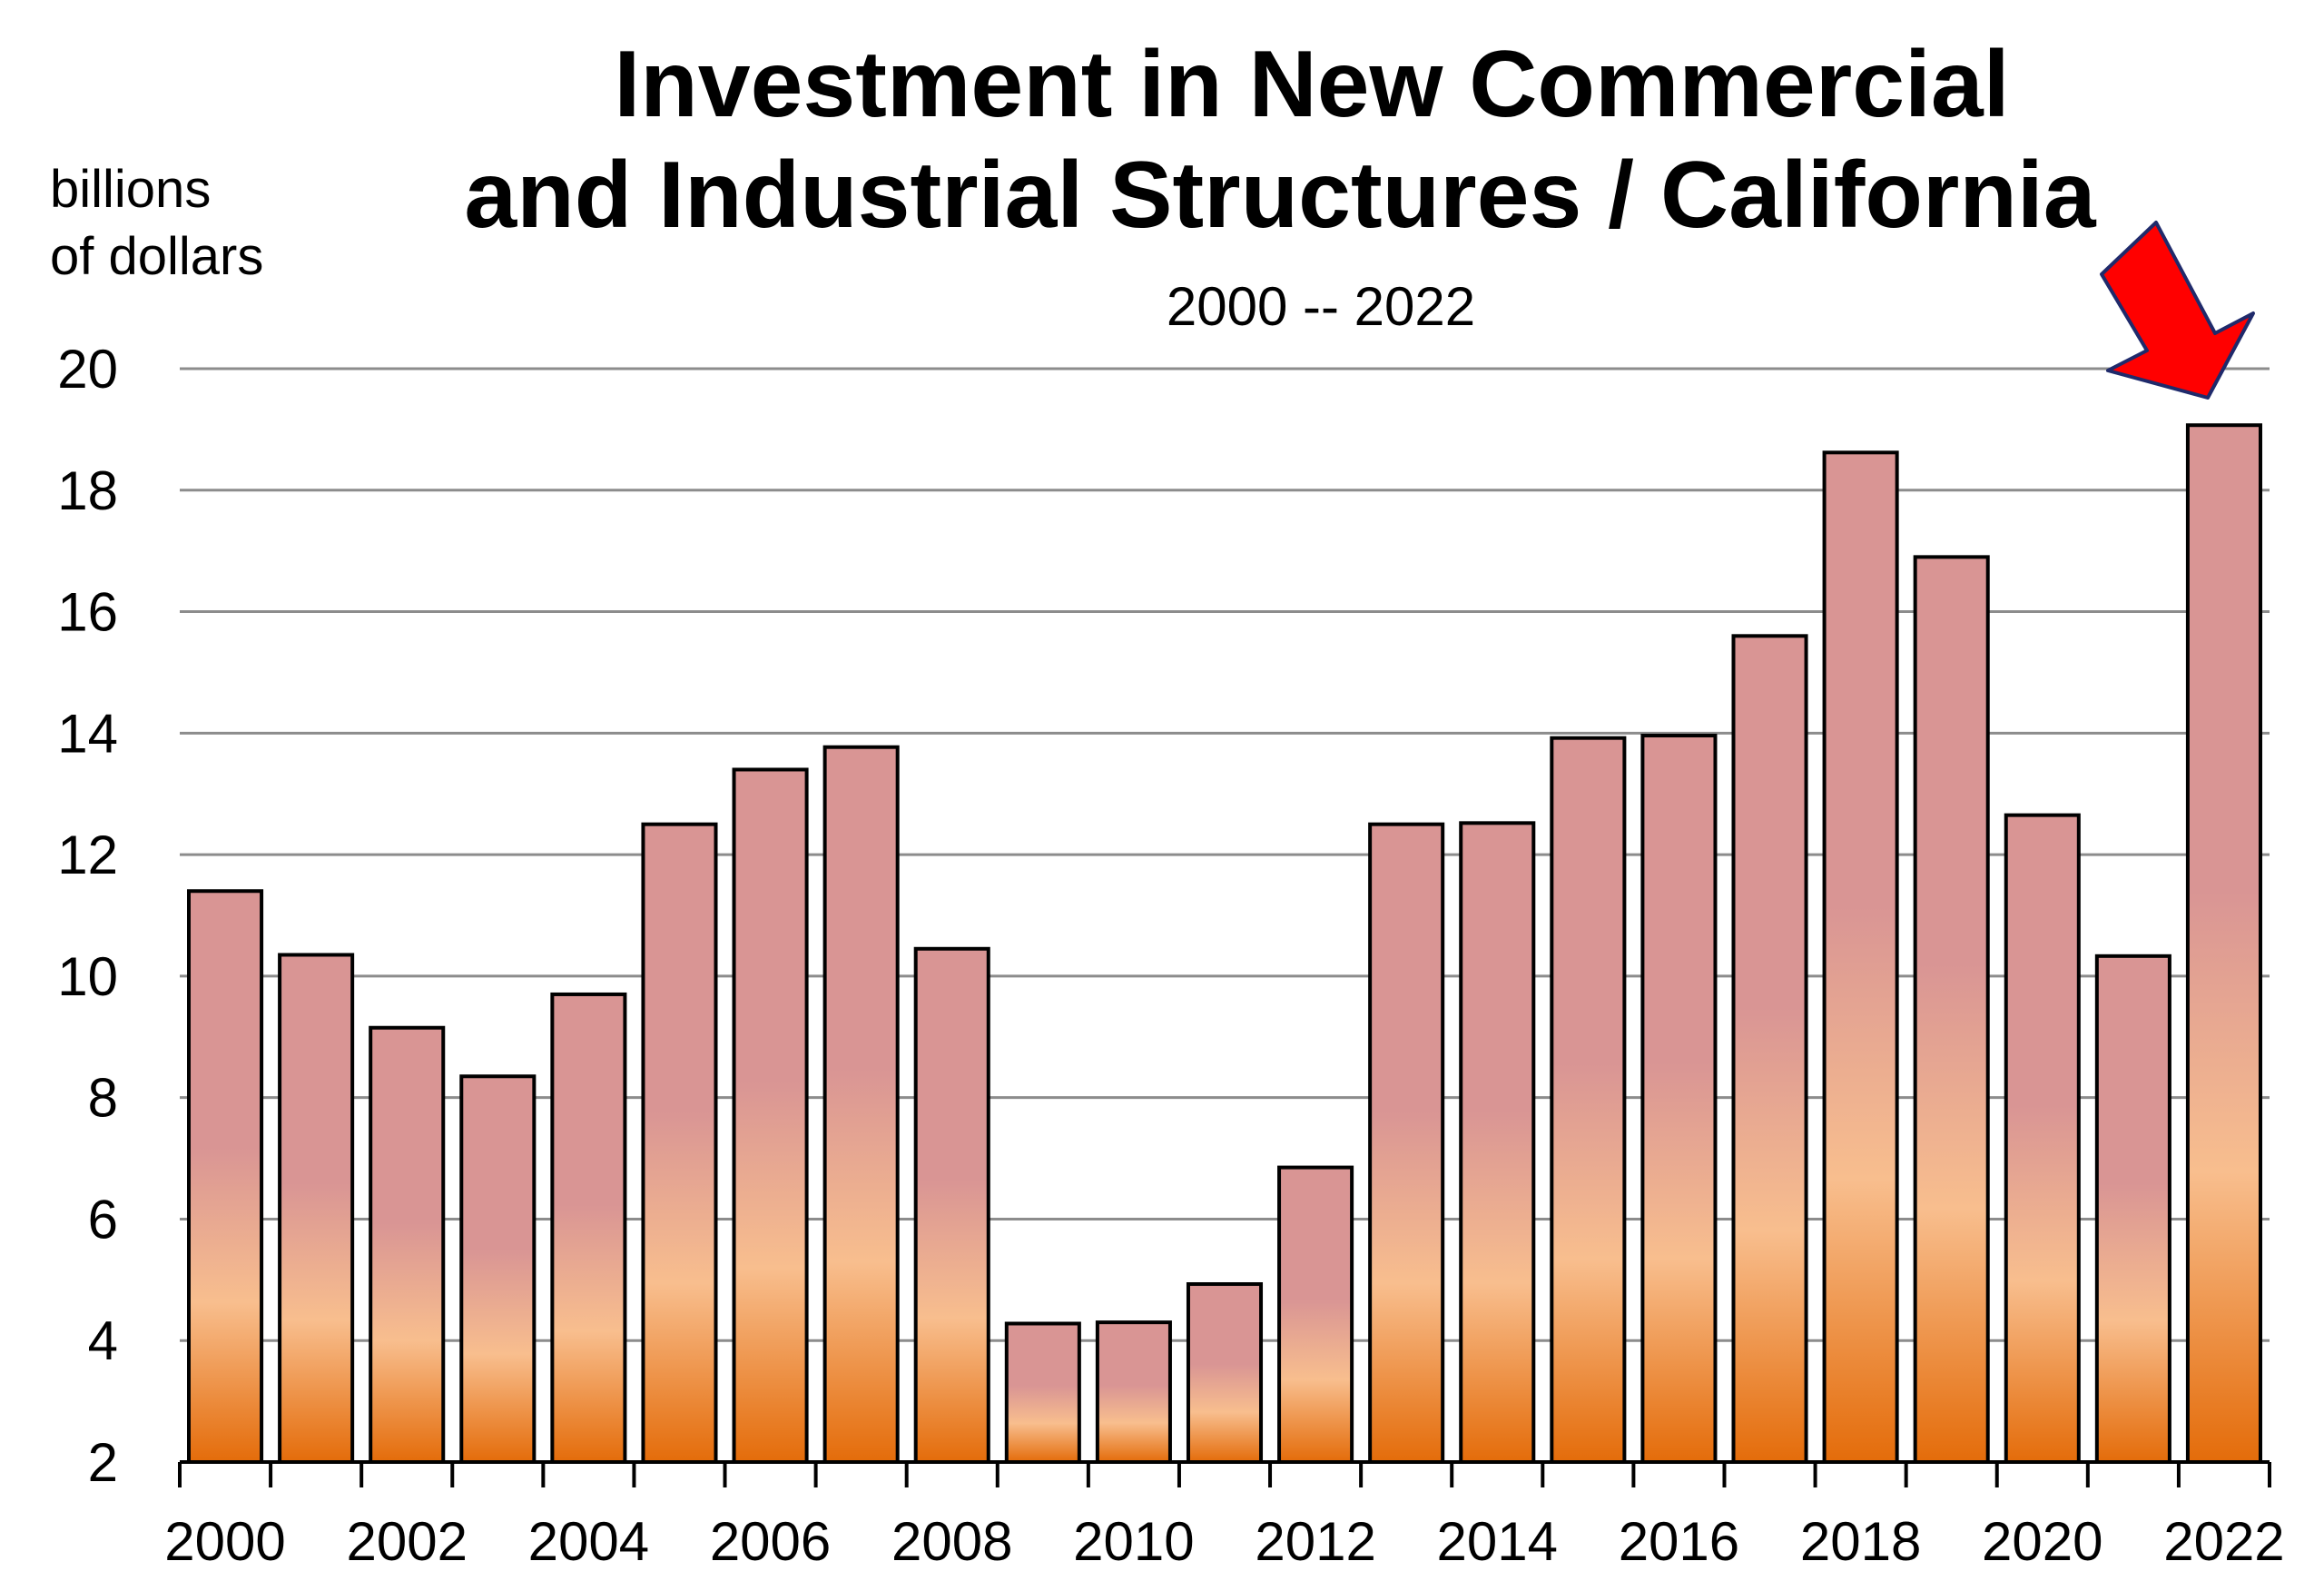 This screenshot has width=2324, height=1581. I want to click on y-tick-label-18: 18, so click(87, 491).